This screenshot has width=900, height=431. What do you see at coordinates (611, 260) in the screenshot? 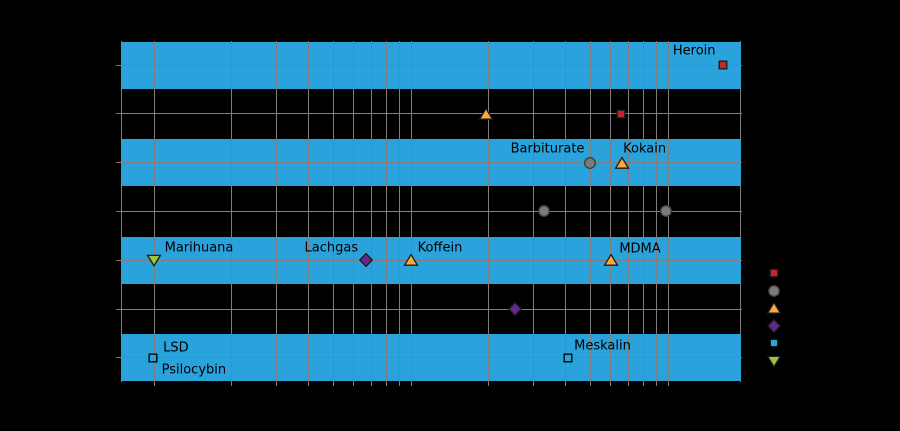
I see `point-mdma-marker` at bounding box center [611, 260].